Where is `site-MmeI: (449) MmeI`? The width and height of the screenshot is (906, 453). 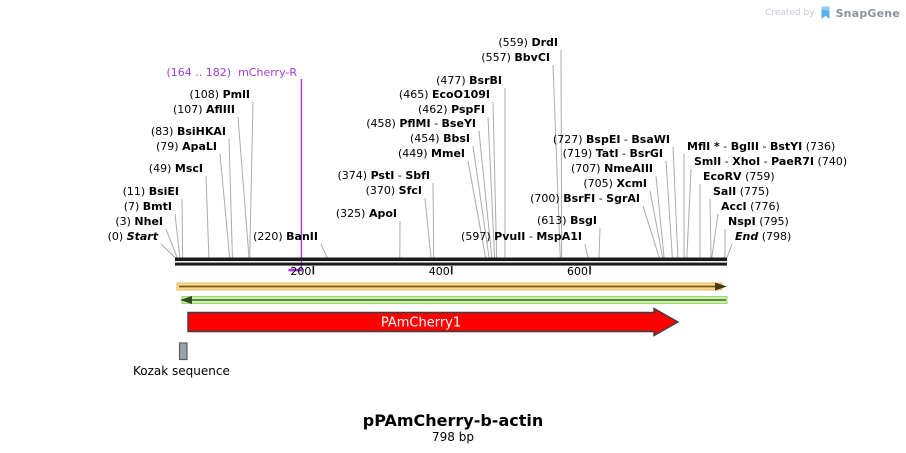 site-MmeI: (449) MmeI is located at coordinates (431, 153).